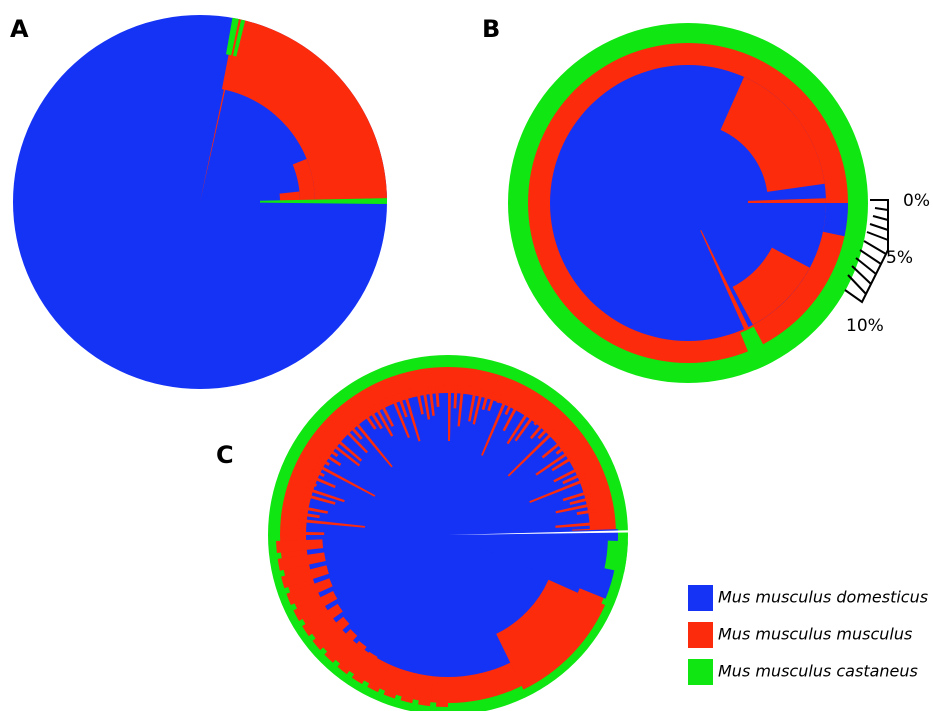 The height and width of the screenshot is (711, 933). I want to click on panel-label: B, so click(491, 29).